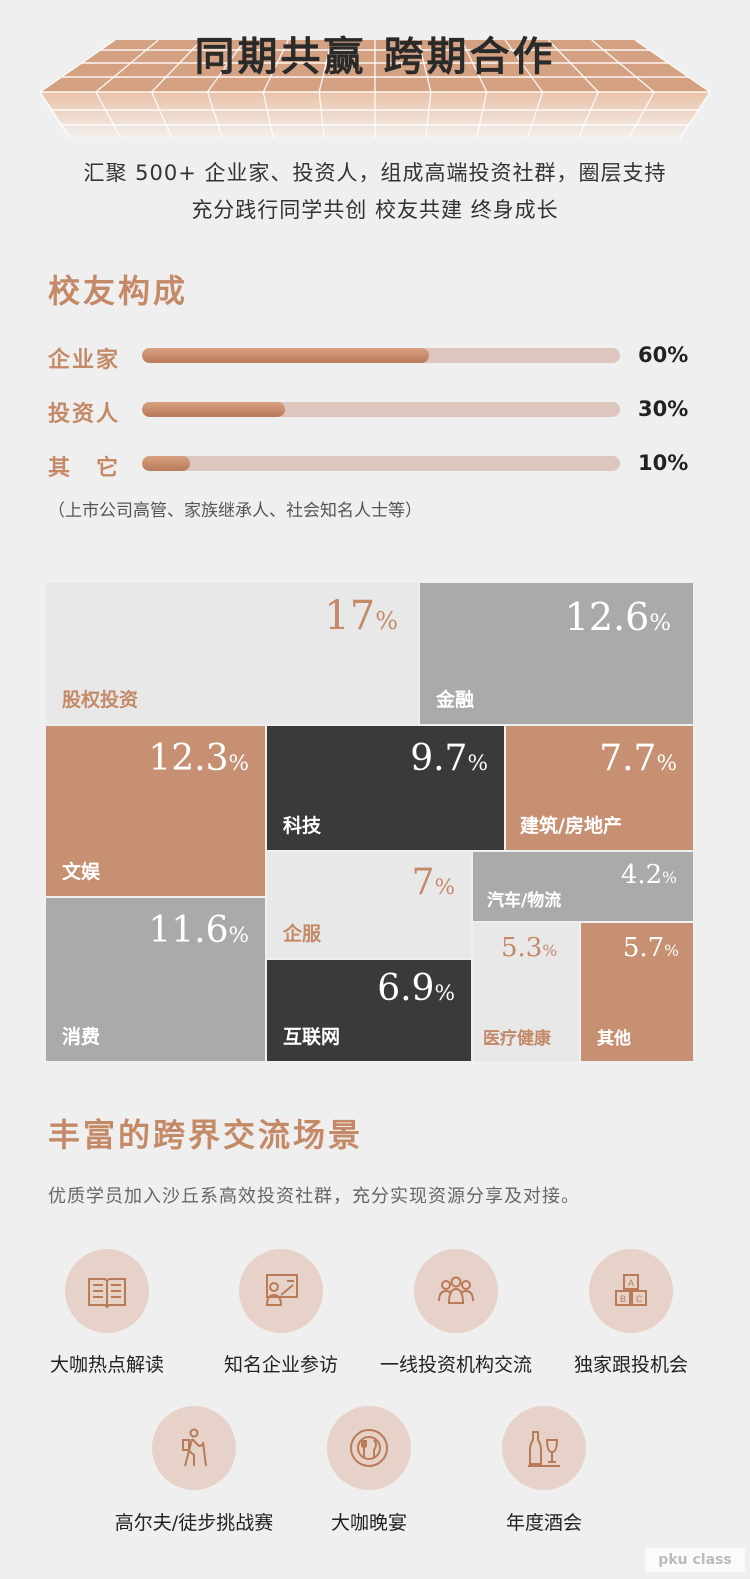  Describe the element at coordinates (155, 811) in the screenshot. I see `treemap-cell-entertainment: 12.3% 文娱` at that location.